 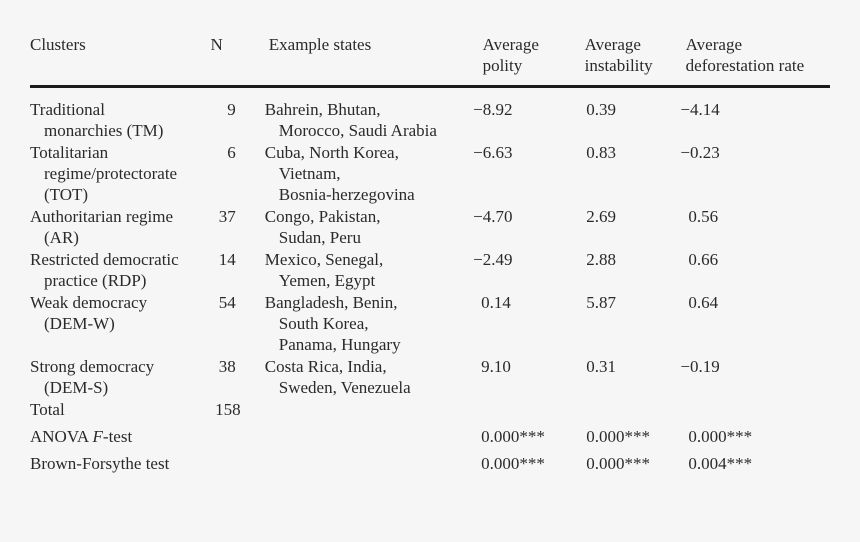 I want to click on col-header-avg-deforestation-line1: Average, so click(x=713, y=44).